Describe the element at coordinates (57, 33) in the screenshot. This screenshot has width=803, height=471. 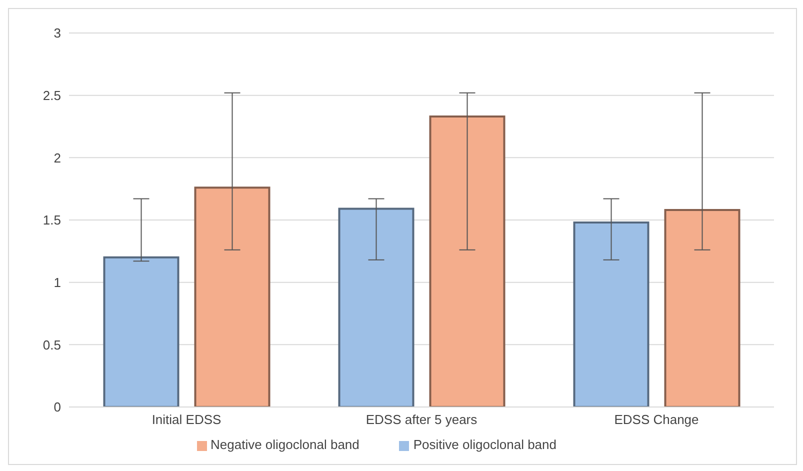
I see `y-tick-label: 3` at that location.